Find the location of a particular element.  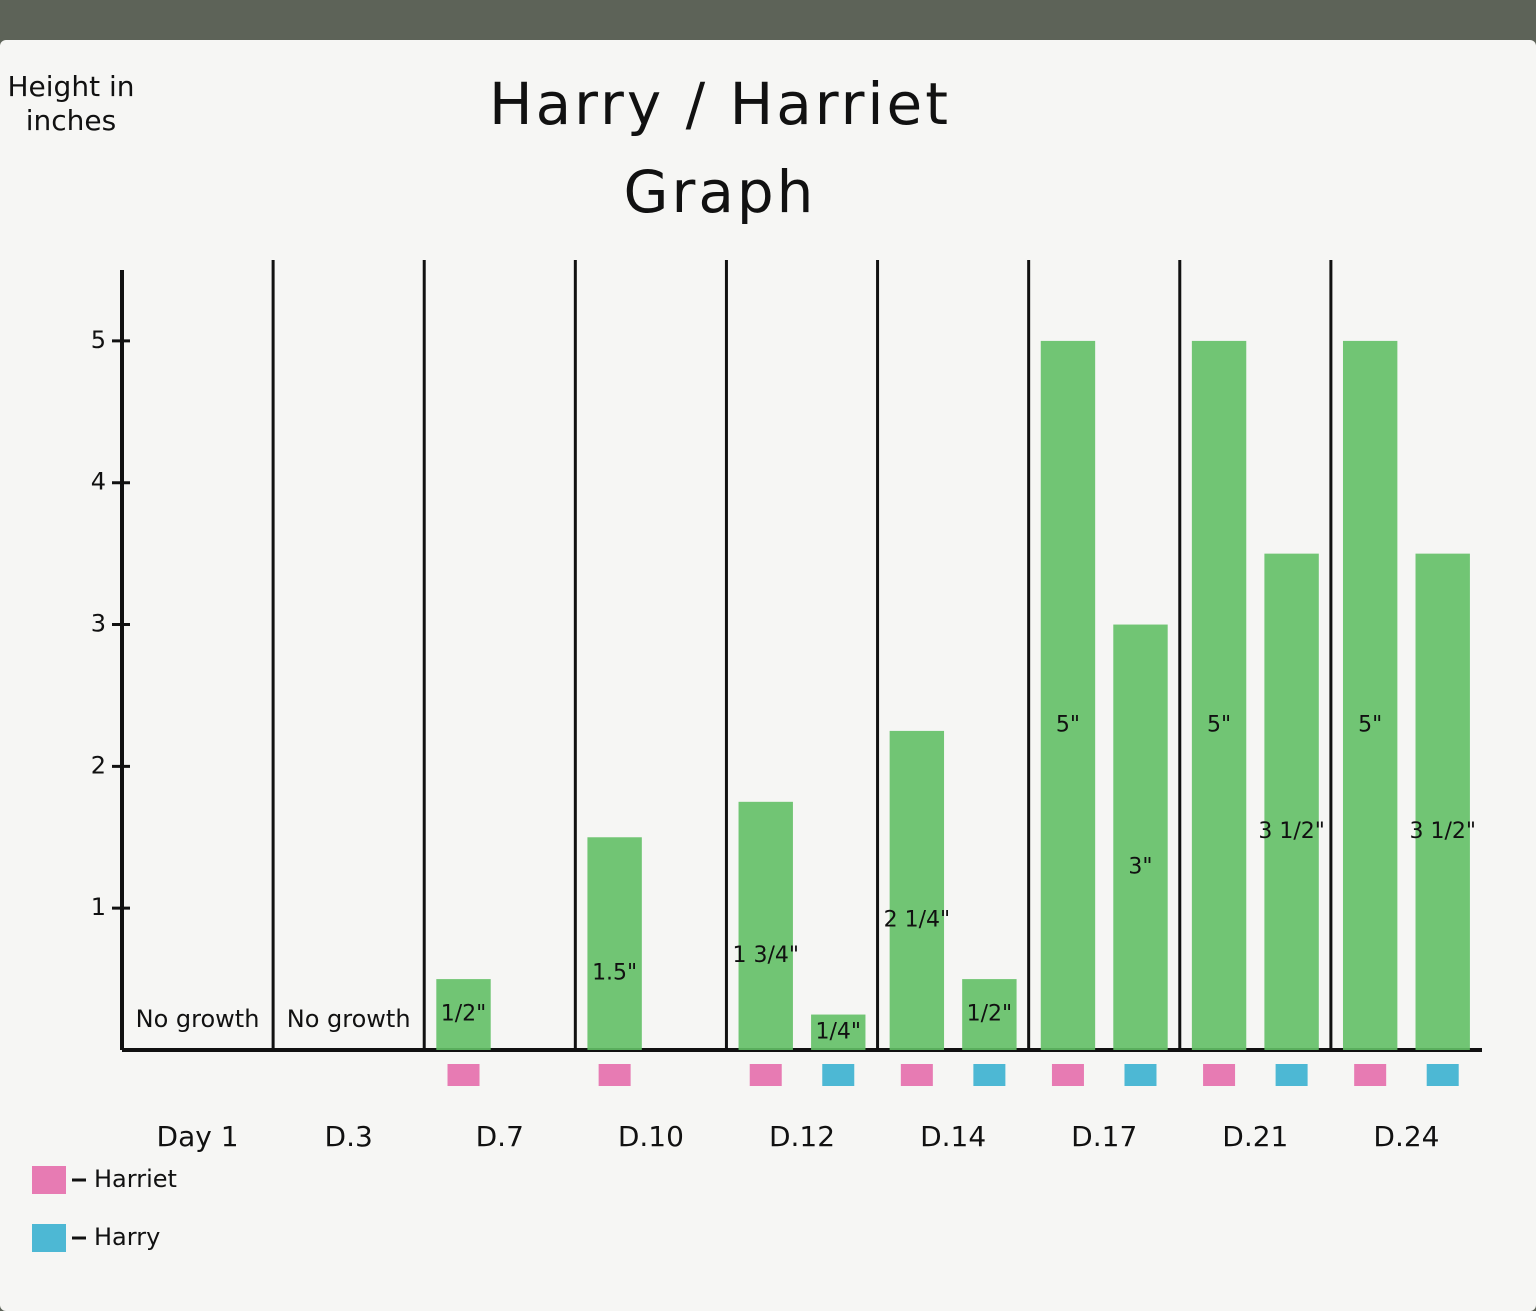

x-tick-label: D.21 is located at coordinates (1255, 1136).